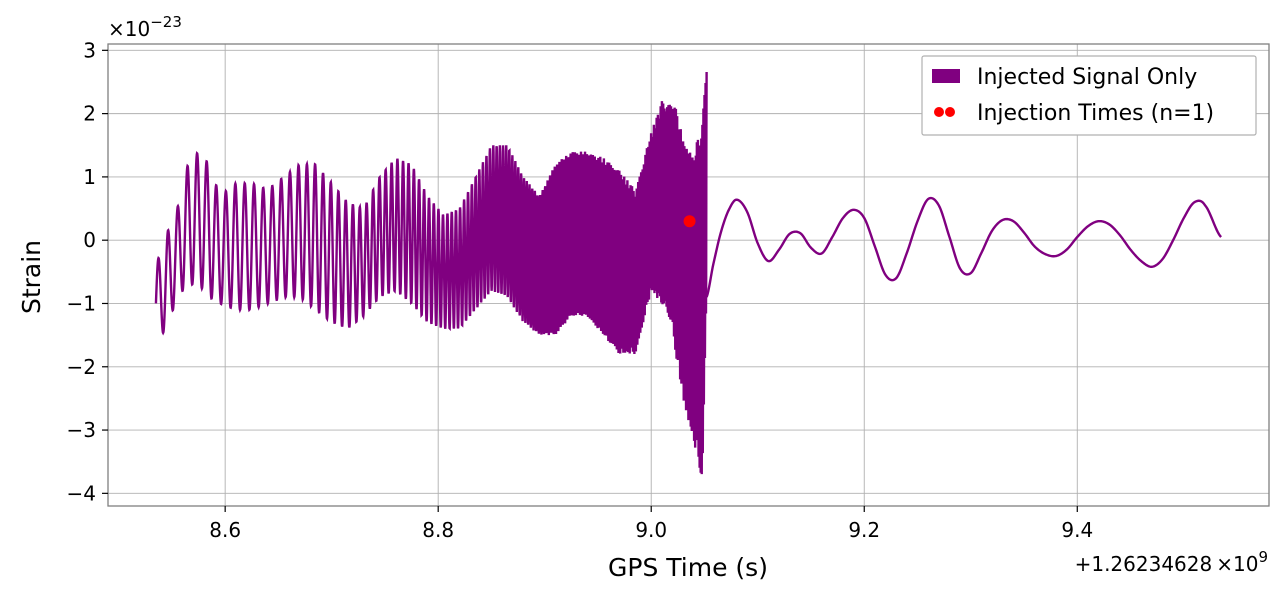 This screenshot has height=598, width=1284. Describe the element at coordinates (225, 530) in the screenshot. I see `x-tick-label: 8.6` at that location.